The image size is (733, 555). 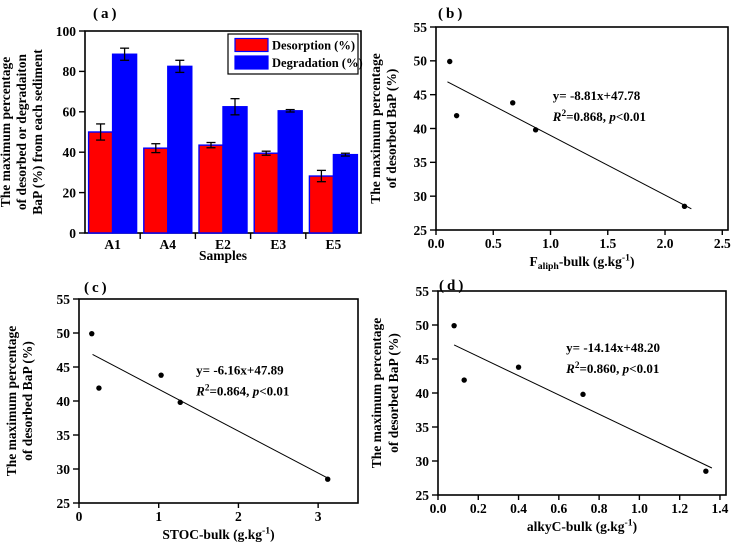 I want to click on x-tick-label: E5, so click(x=334, y=244).